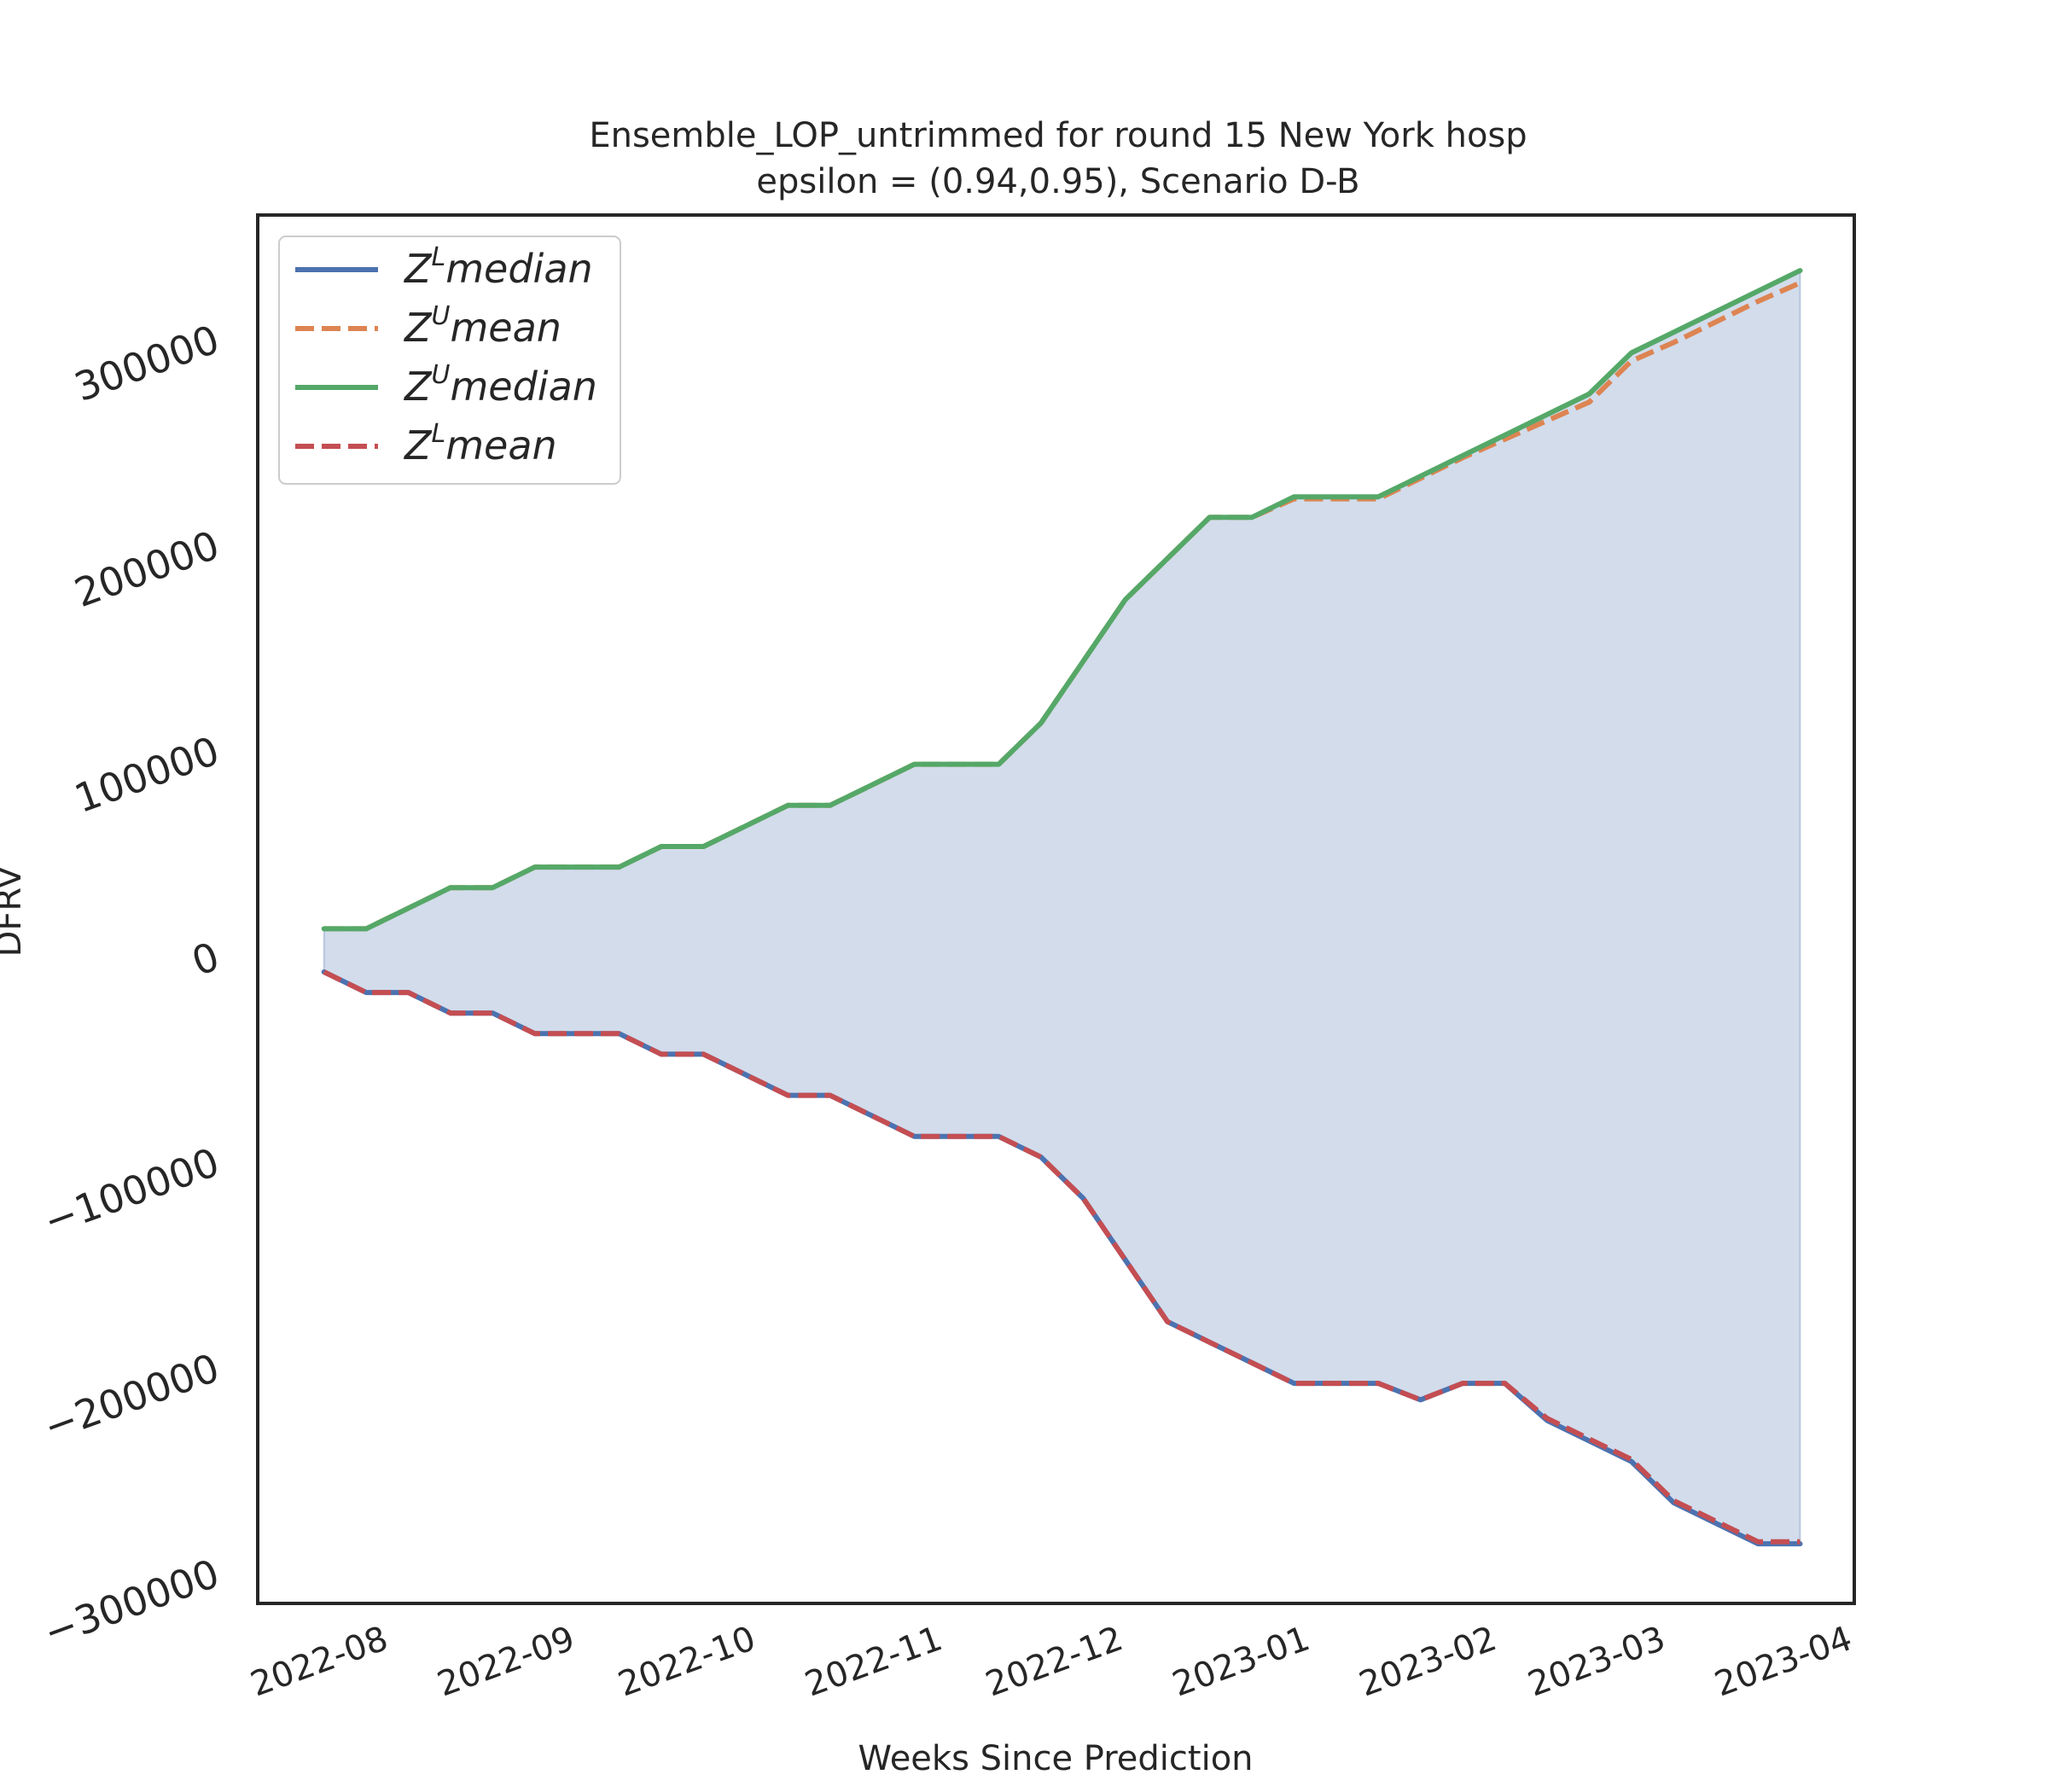 The width and height of the screenshot is (2048, 1792). Describe the element at coordinates (507, 1661) in the screenshot. I see `x-tick-label: 2022-09` at that location.